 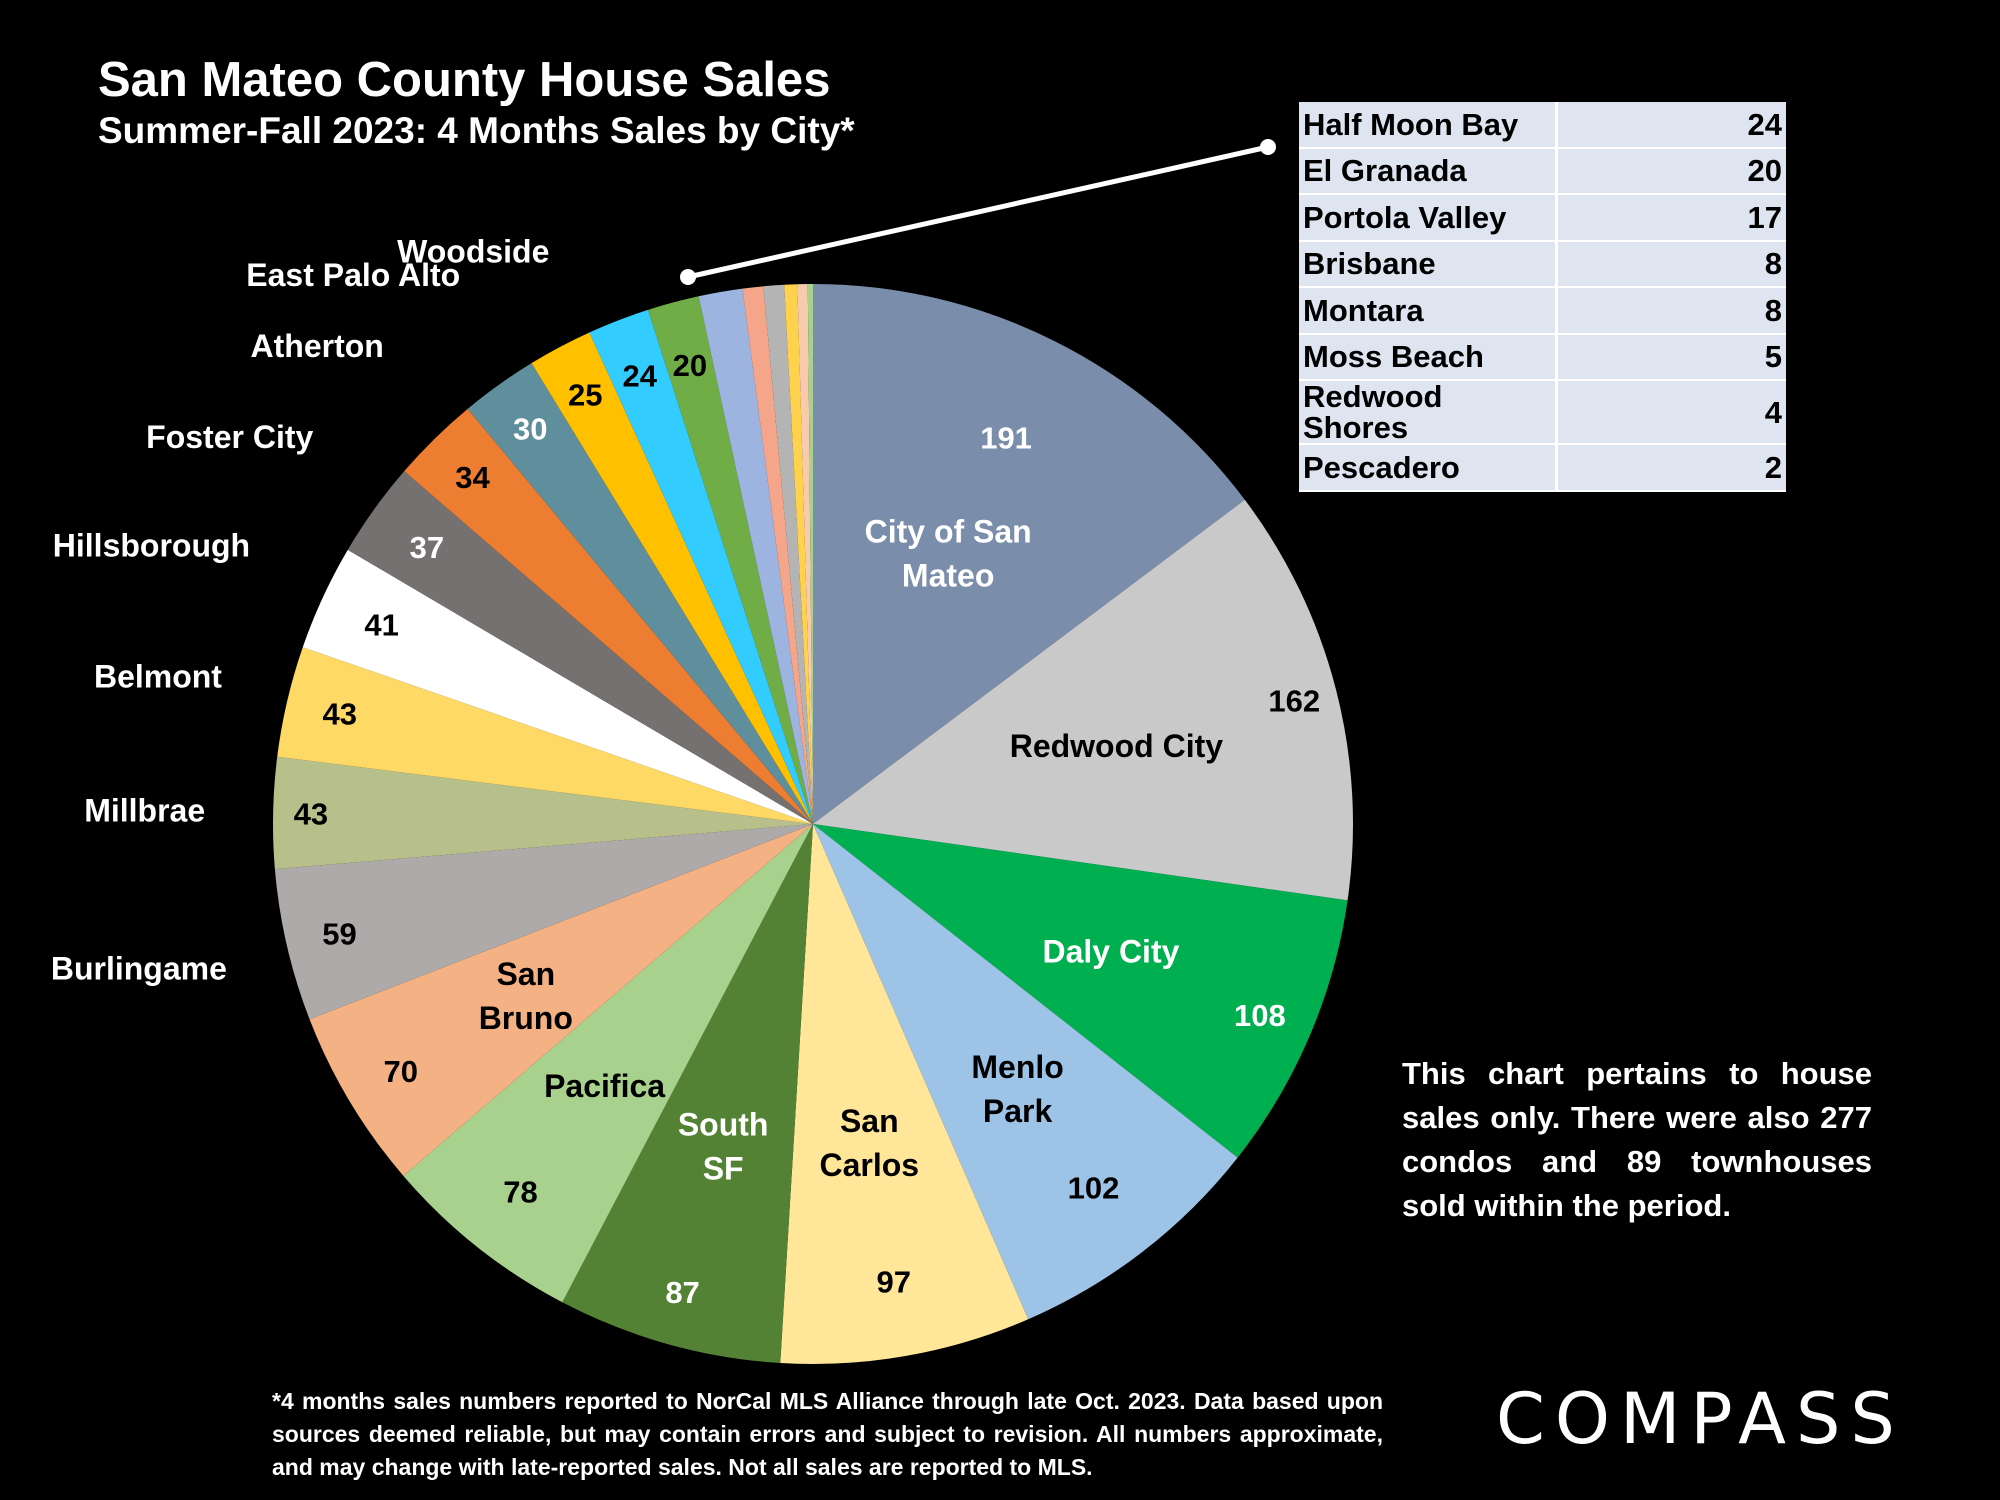 I want to click on category-label-san-carlos: San Carlos, so click(x=870, y=1143).